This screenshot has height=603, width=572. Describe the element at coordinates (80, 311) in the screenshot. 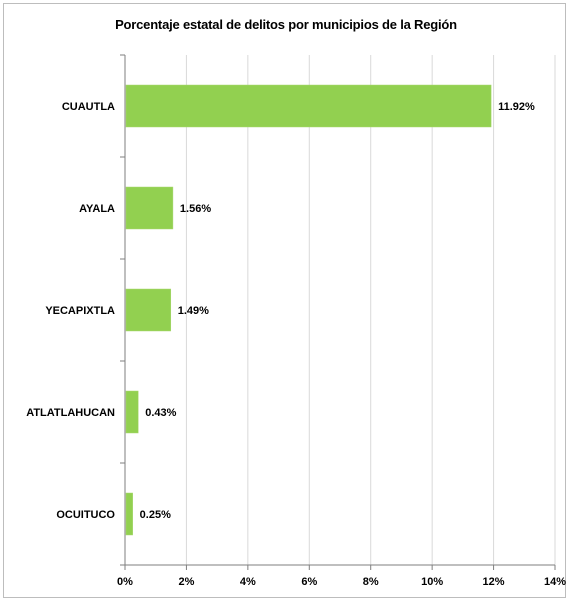

I see `category-label: YECAPIXTLA` at that location.